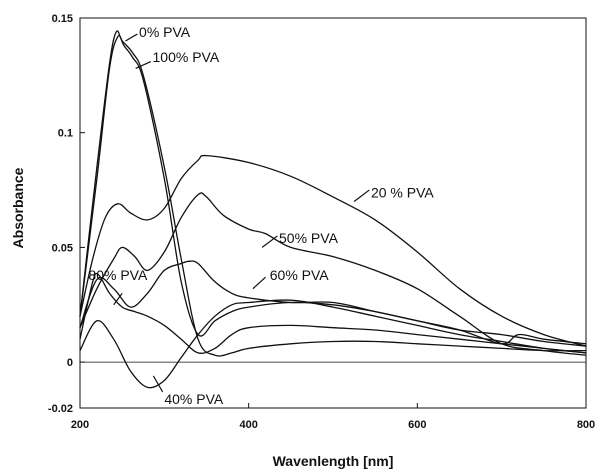  What do you see at coordinates (333, 461) in the screenshot?
I see `x-axis-title: Wavenlength [nm]` at bounding box center [333, 461].